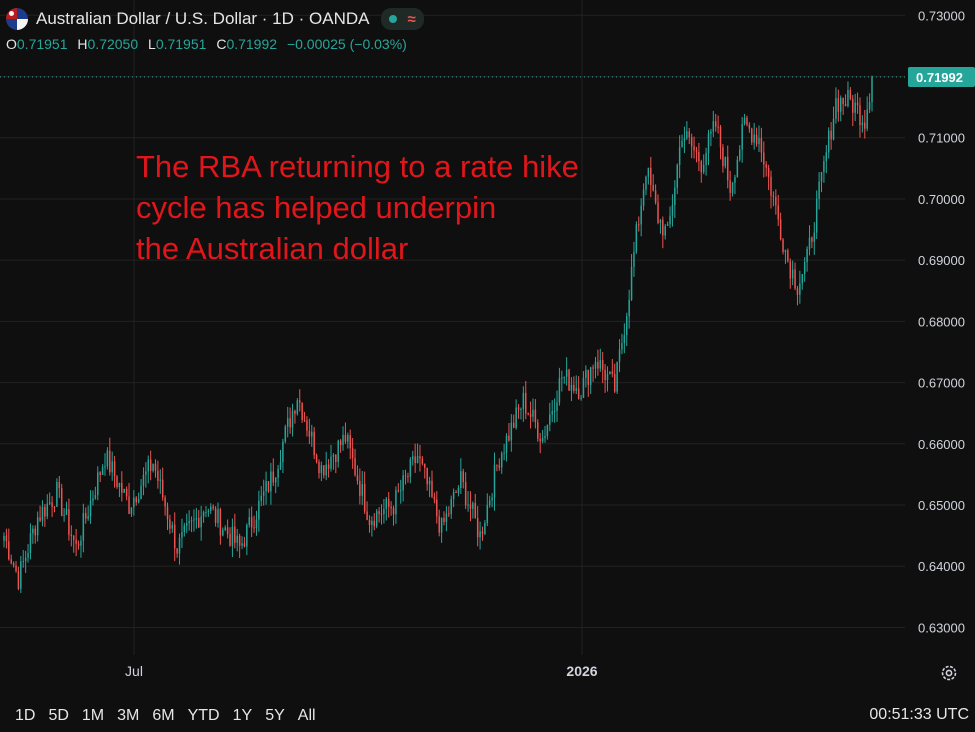 This screenshot has height=732, width=975. Describe the element at coordinates (941, 321) in the screenshot. I see `y-tick-label: 0.68000` at that location.